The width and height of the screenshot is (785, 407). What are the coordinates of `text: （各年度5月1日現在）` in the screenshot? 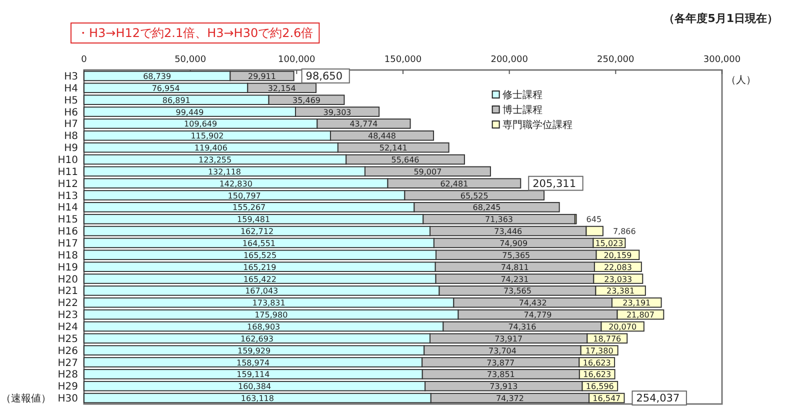 It's located at (721, 18).